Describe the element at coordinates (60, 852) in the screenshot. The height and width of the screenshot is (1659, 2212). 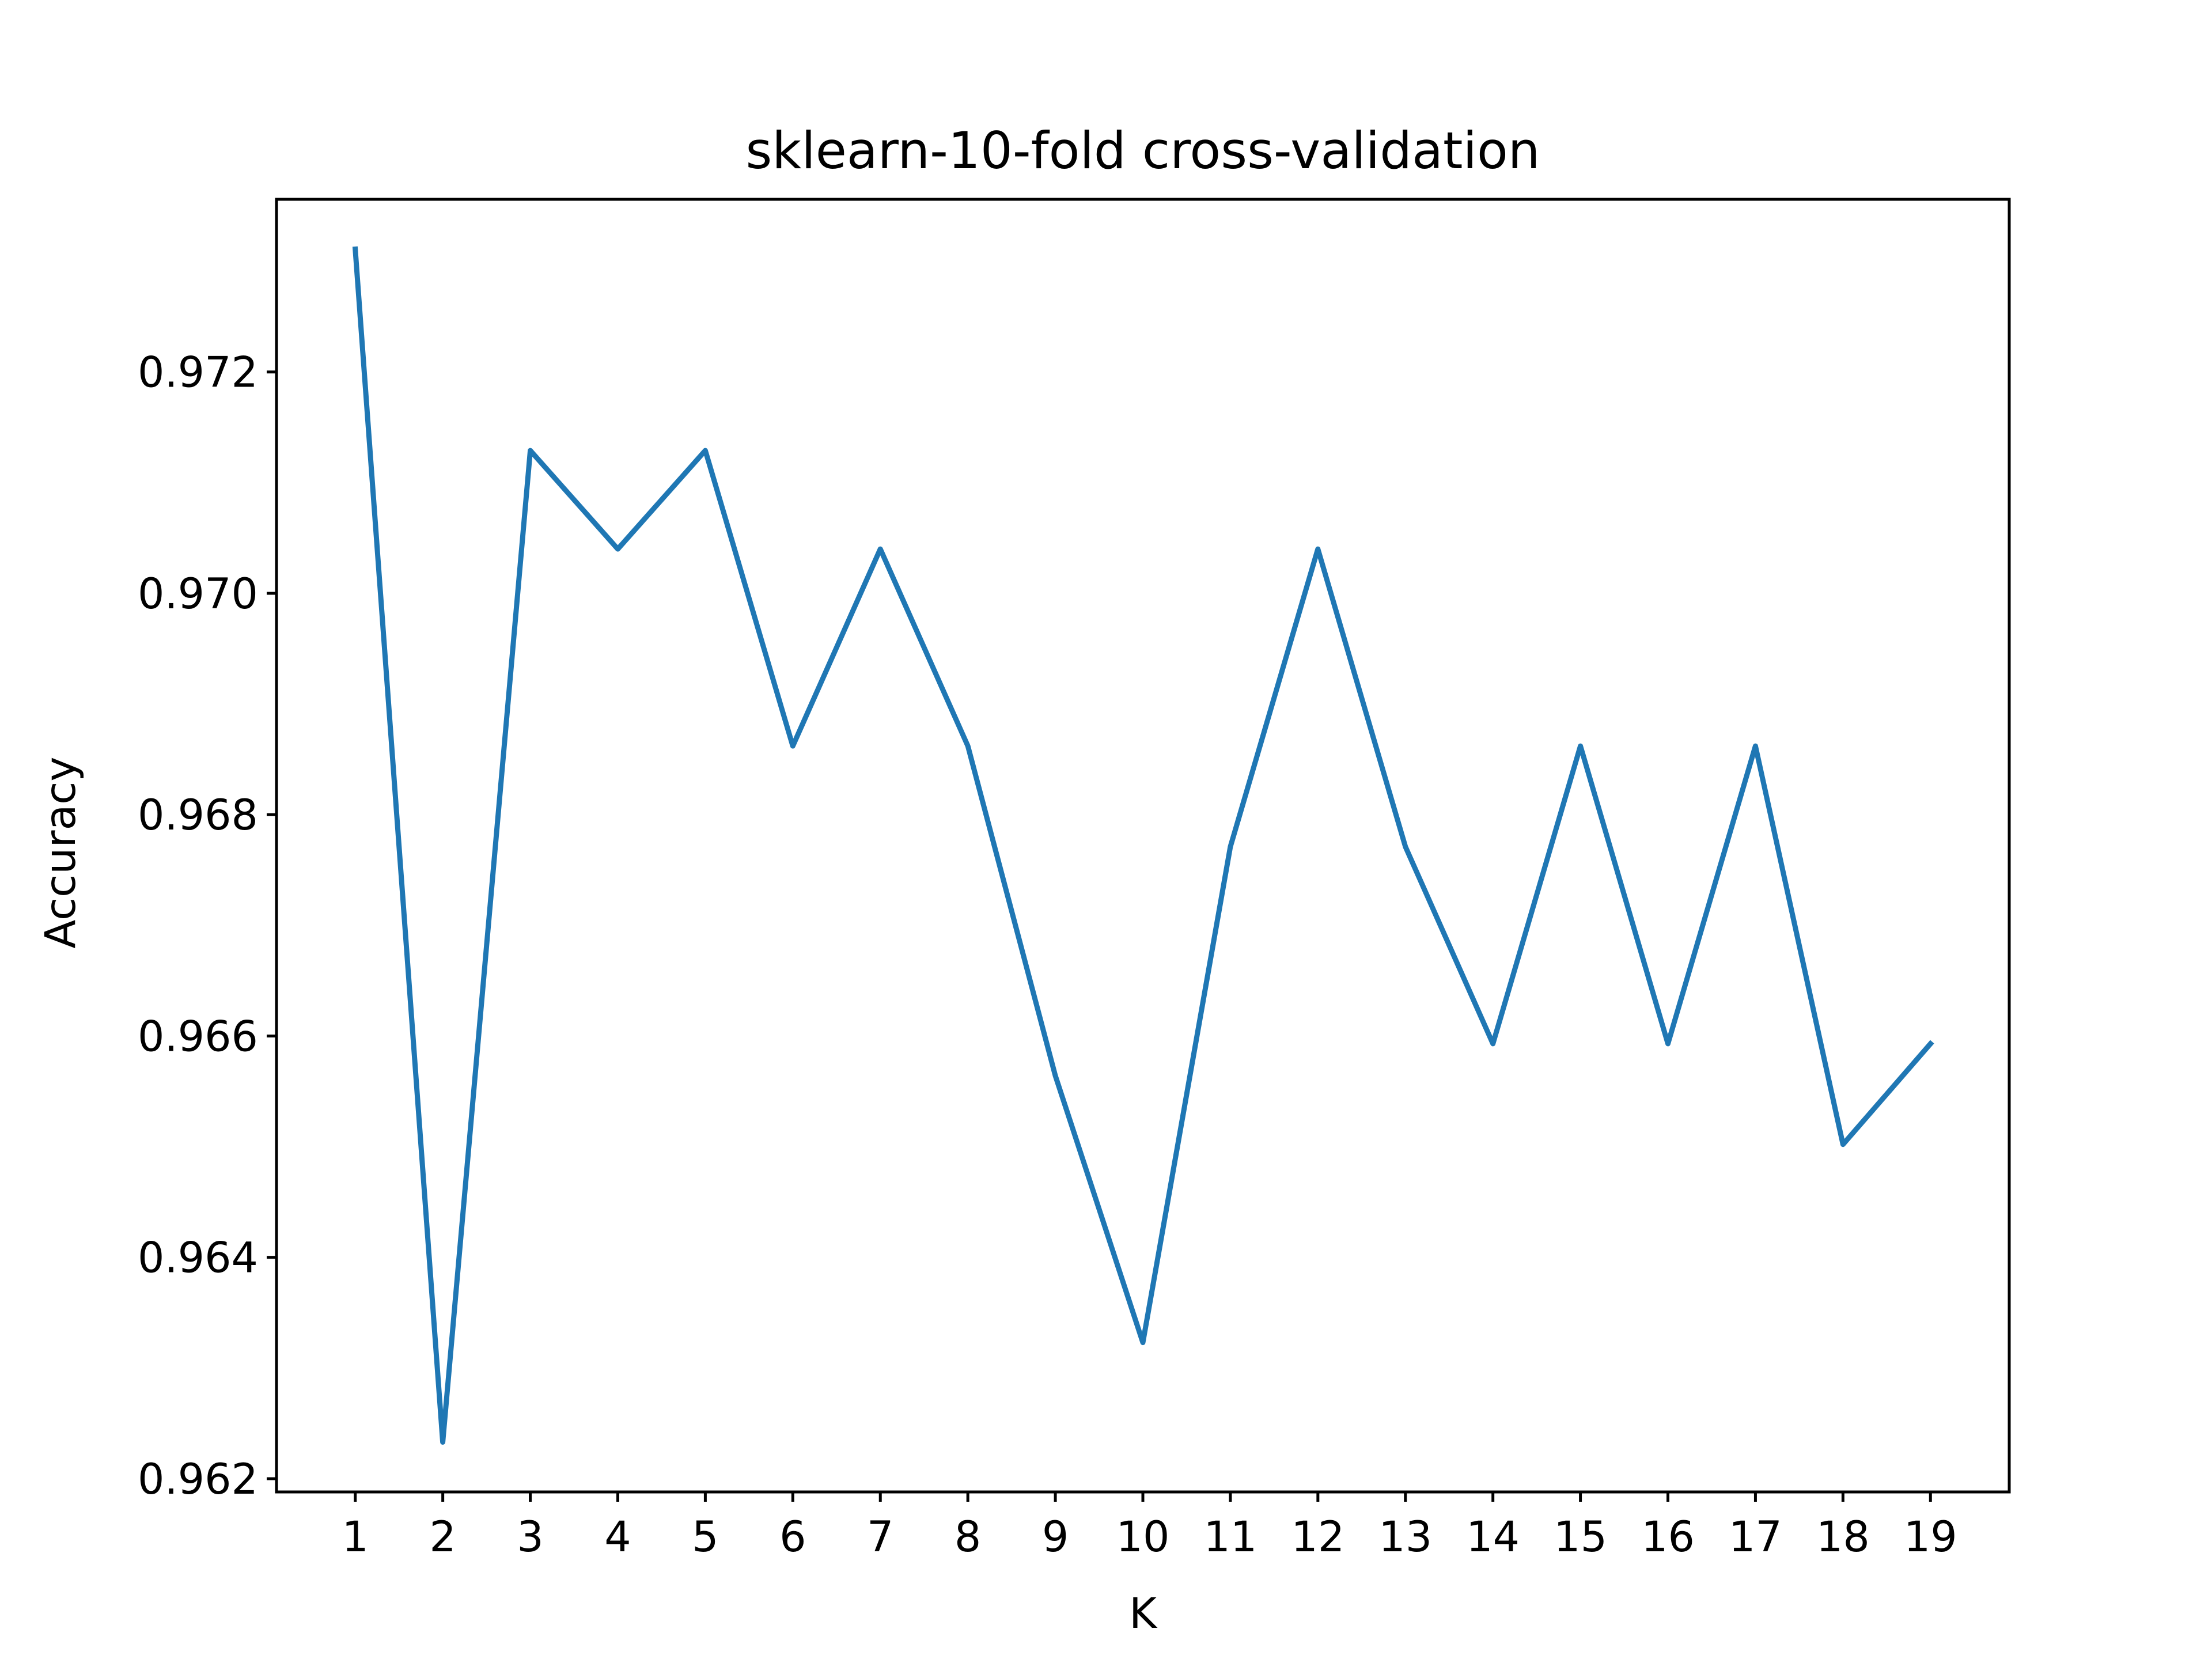
I see `y-axis-label: Accuracy` at that location.